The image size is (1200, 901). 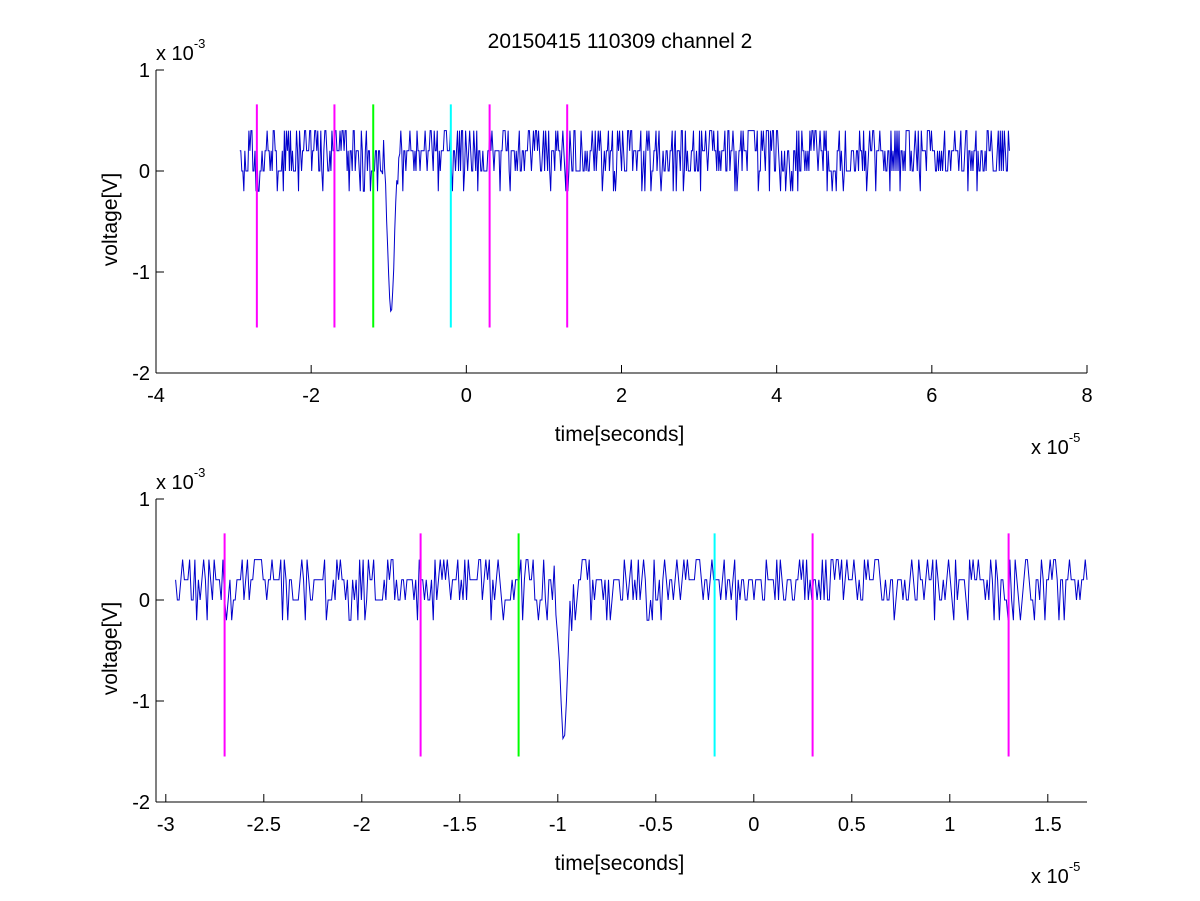 What do you see at coordinates (141, 273) in the screenshot?
I see `top-y-tick-label: -1` at bounding box center [141, 273].